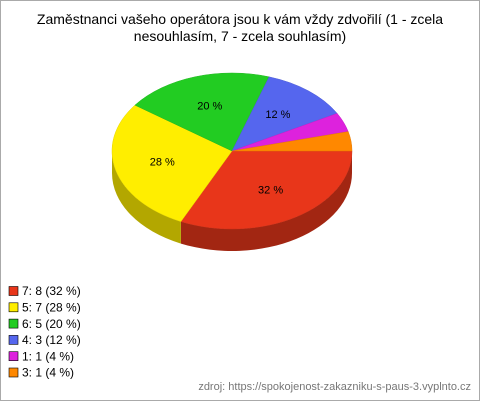 The width and height of the screenshot is (480, 401). What do you see at coordinates (162, 163) in the screenshot?
I see `data-label: 28 %` at bounding box center [162, 163].